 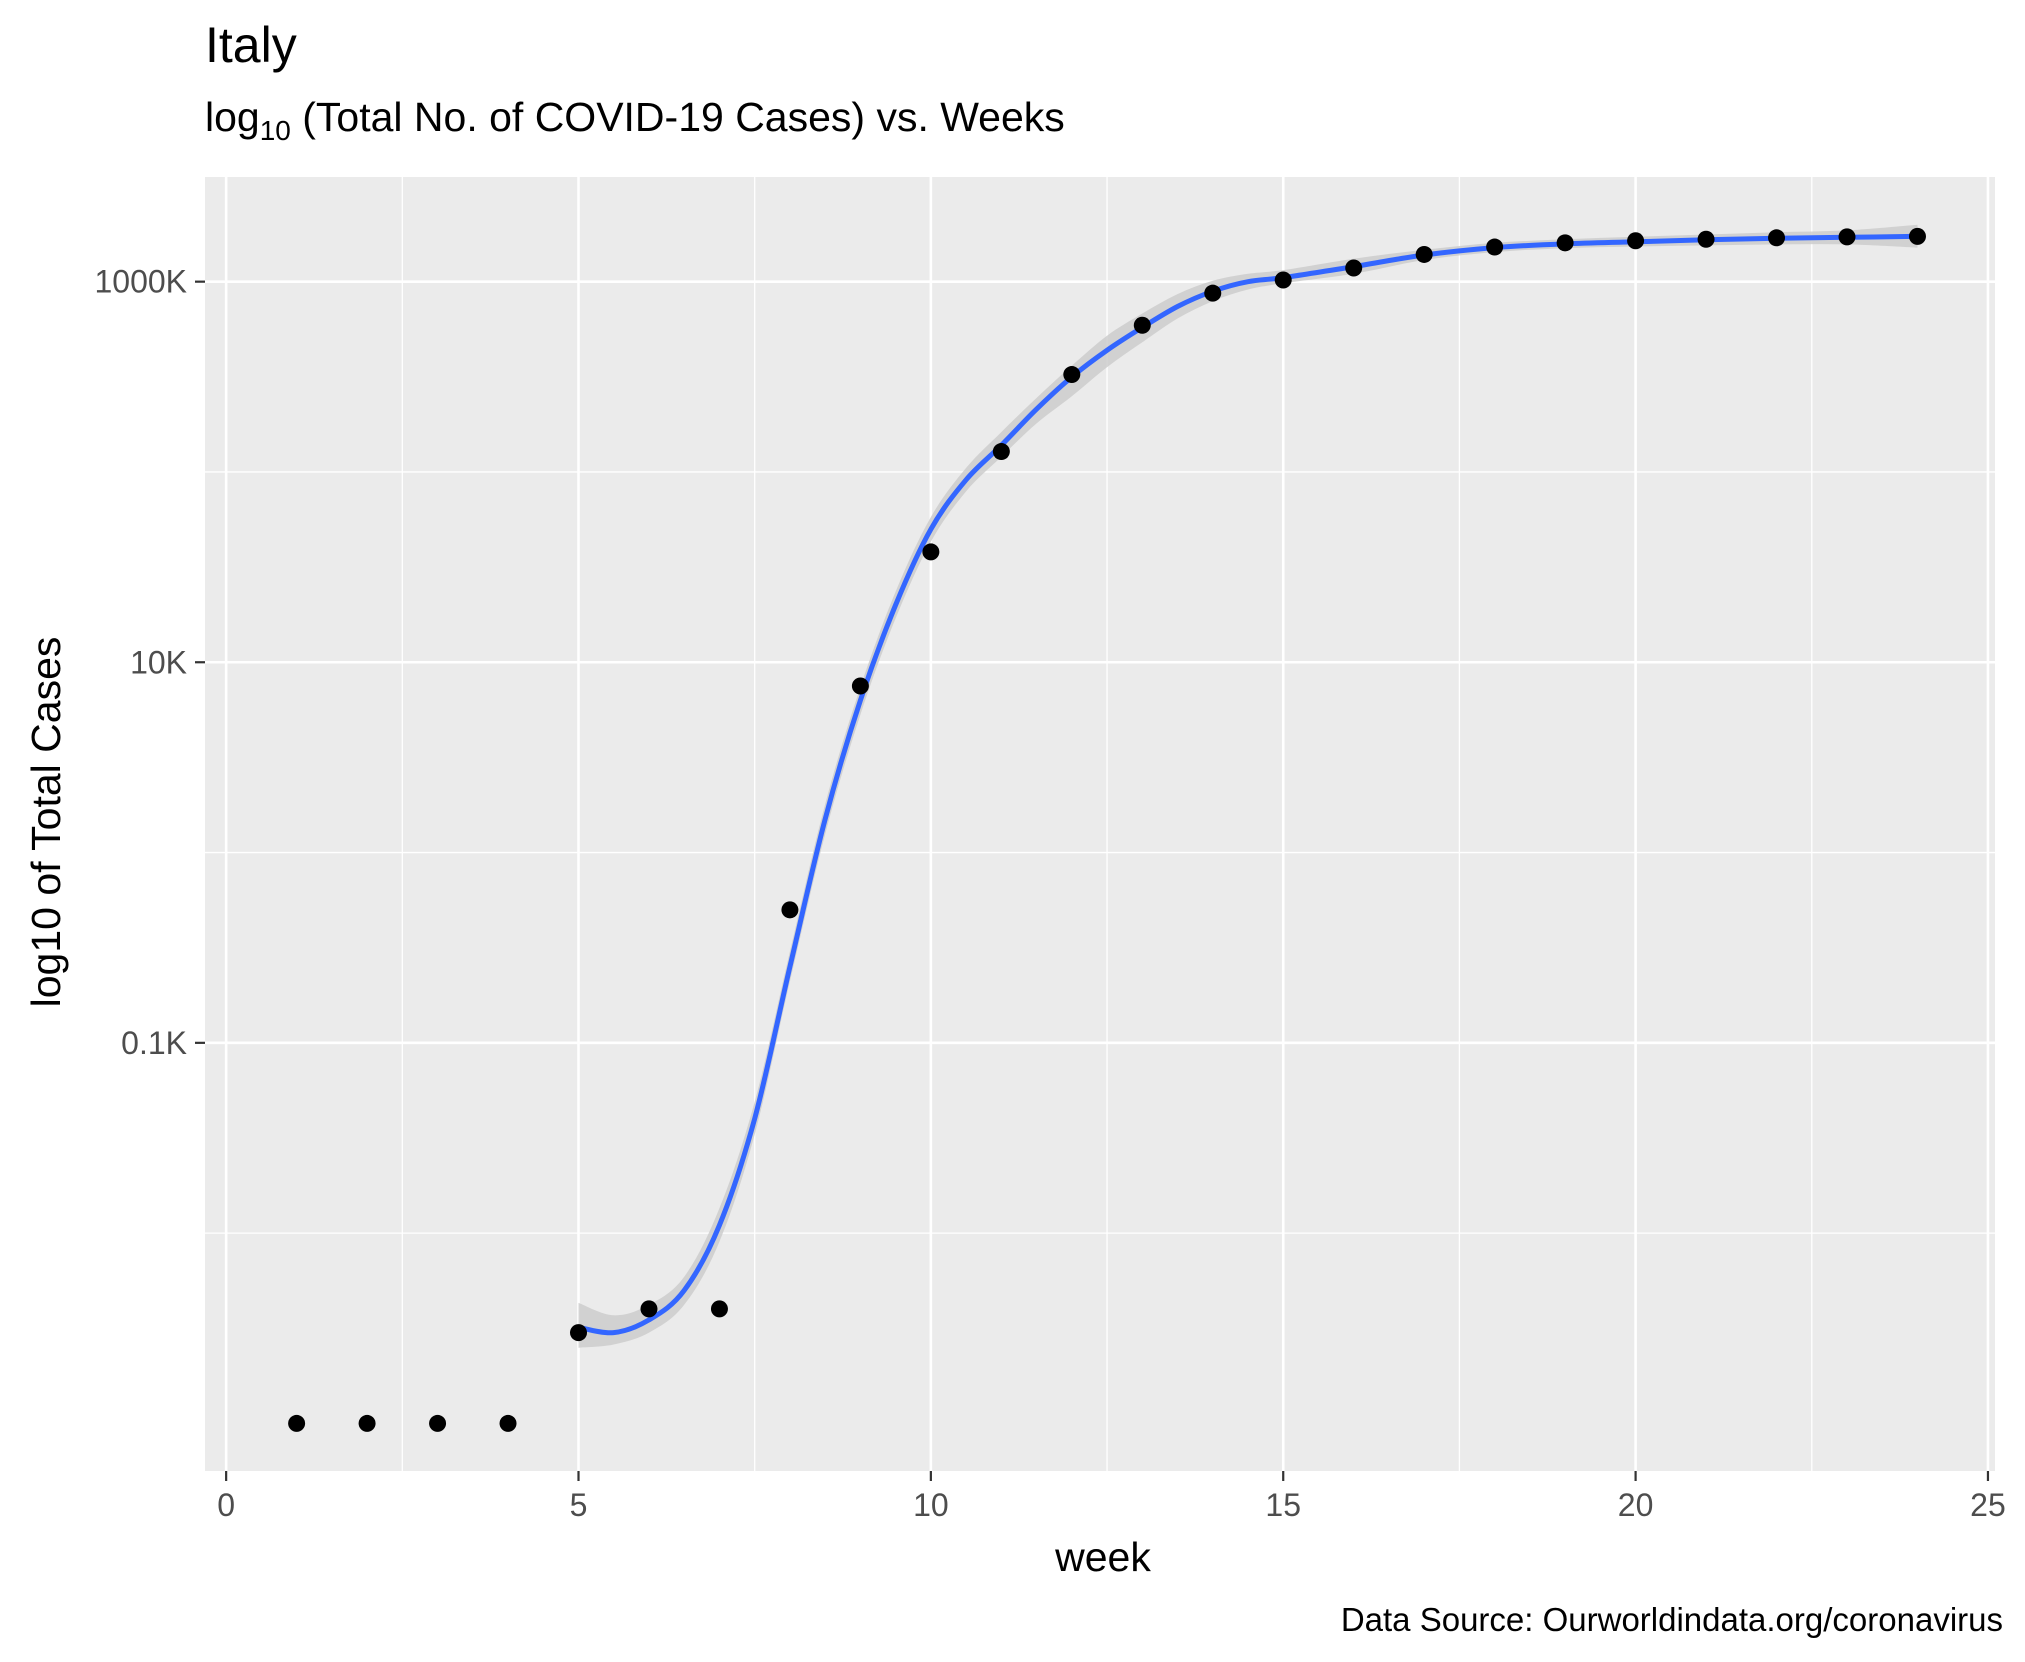 I want to click on x-tick-label: 0, so click(x=226, y=1505).